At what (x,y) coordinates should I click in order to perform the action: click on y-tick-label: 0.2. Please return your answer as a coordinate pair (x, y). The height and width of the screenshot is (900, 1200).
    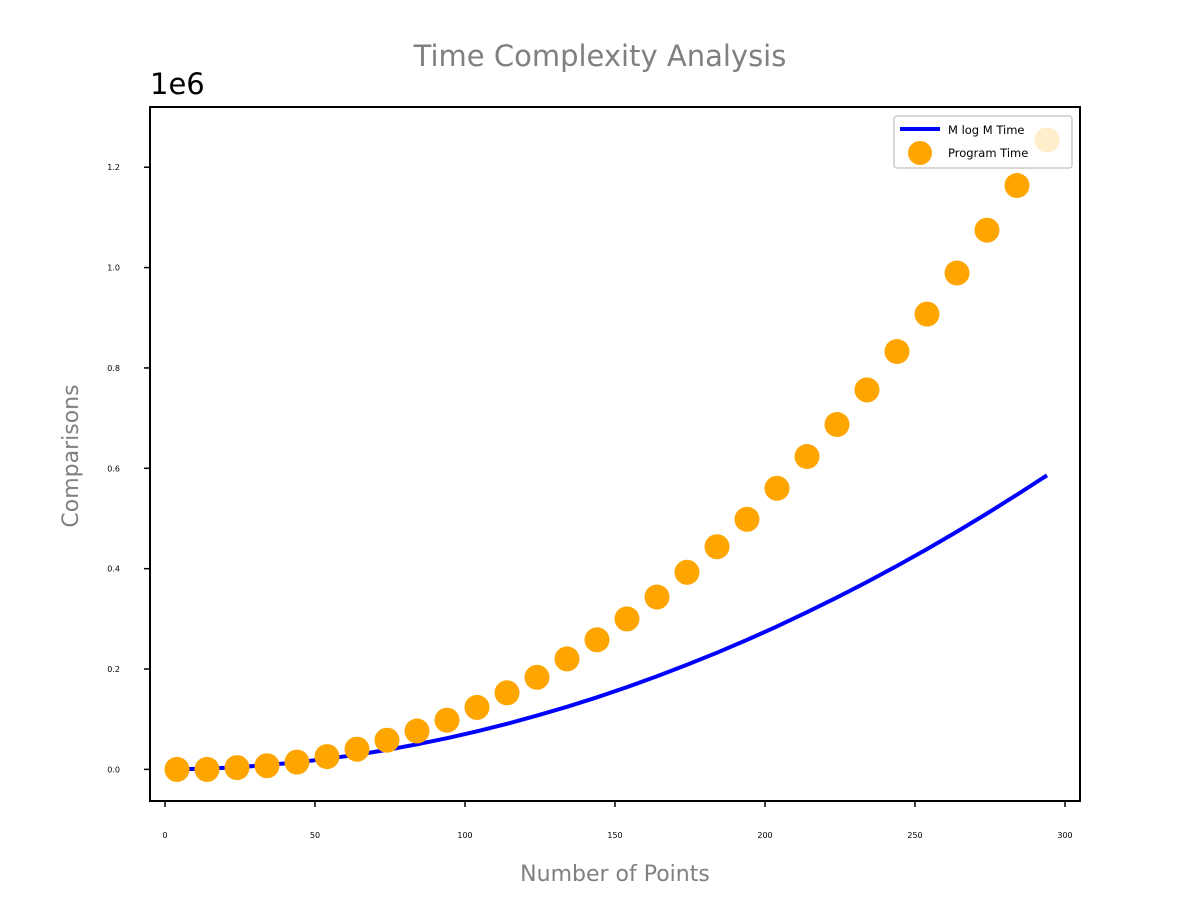
    Looking at the image, I should click on (113, 669).